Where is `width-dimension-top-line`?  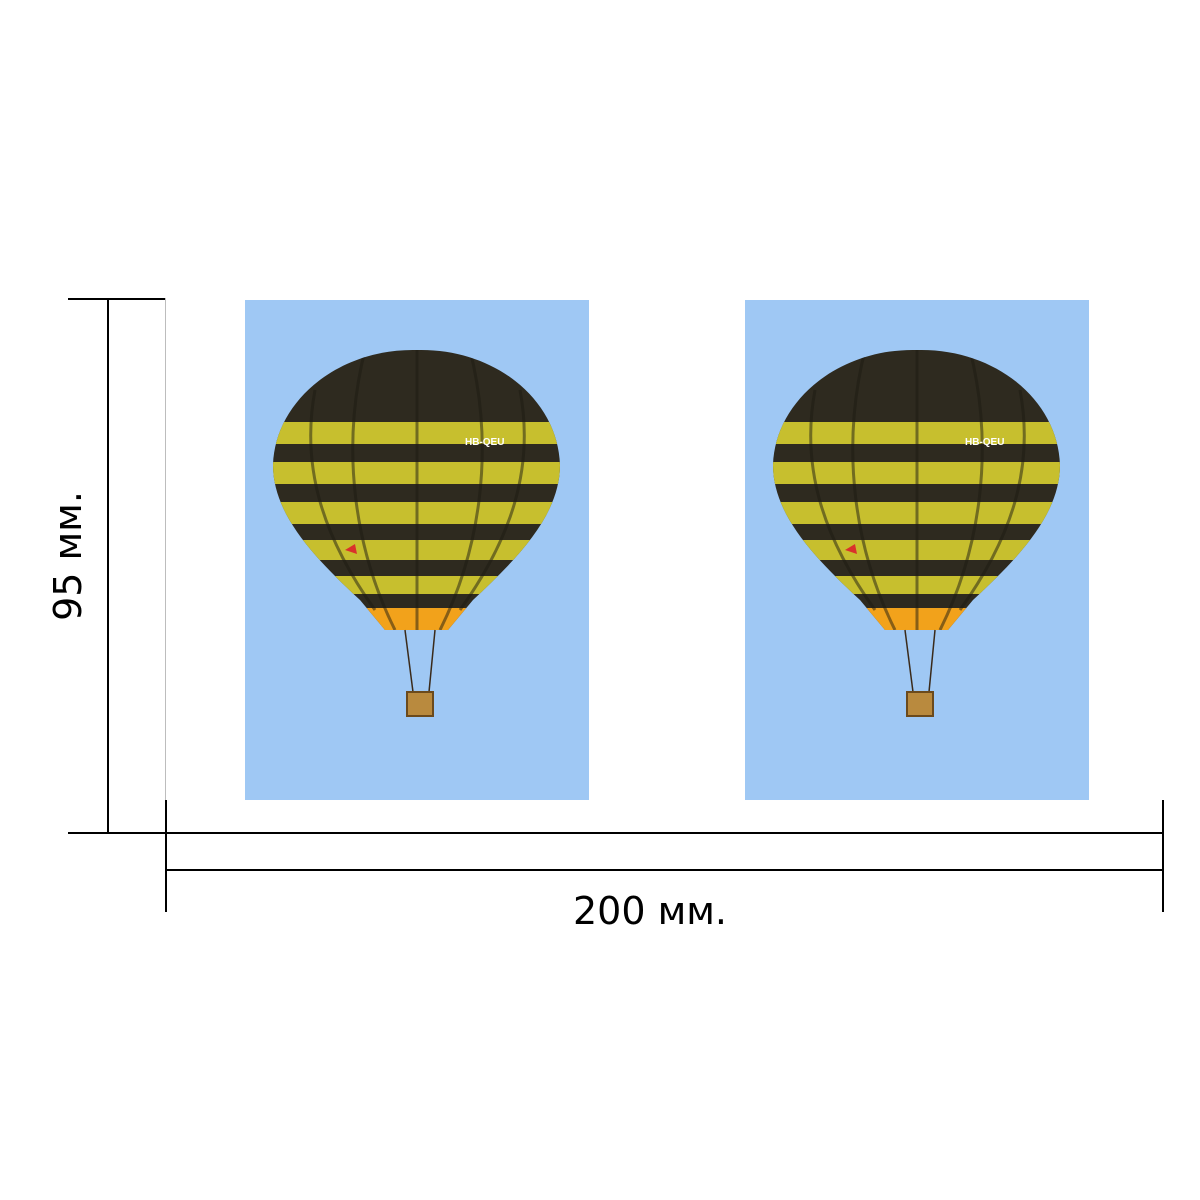
width-dimension-top-line is located at coordinates (664, 833).